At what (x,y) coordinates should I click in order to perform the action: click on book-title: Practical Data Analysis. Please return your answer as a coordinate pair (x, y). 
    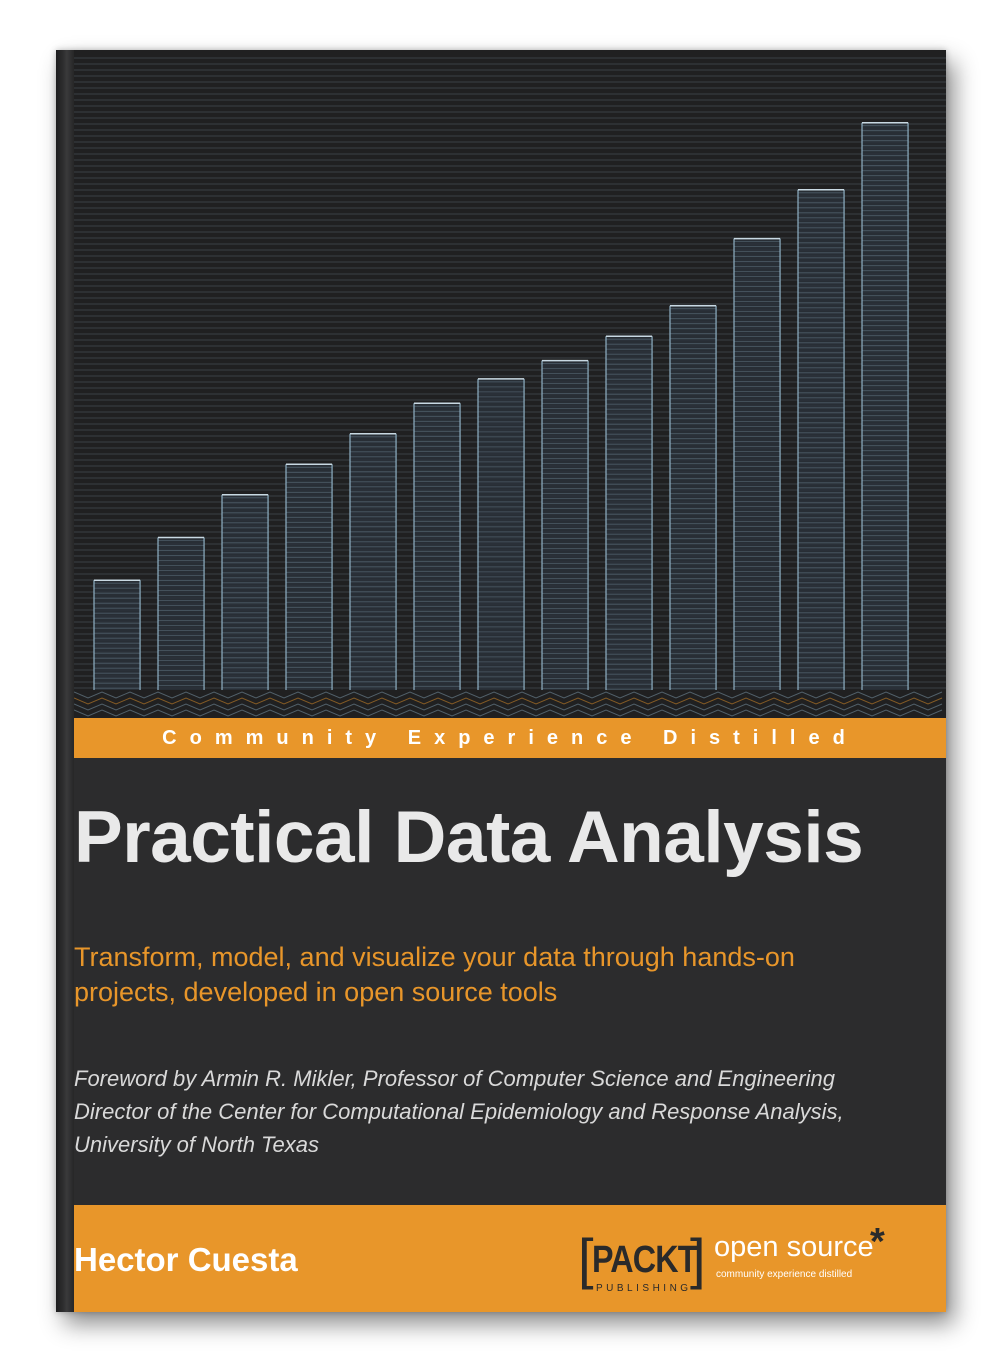
    Looking at the image, I should click on (469, 837).